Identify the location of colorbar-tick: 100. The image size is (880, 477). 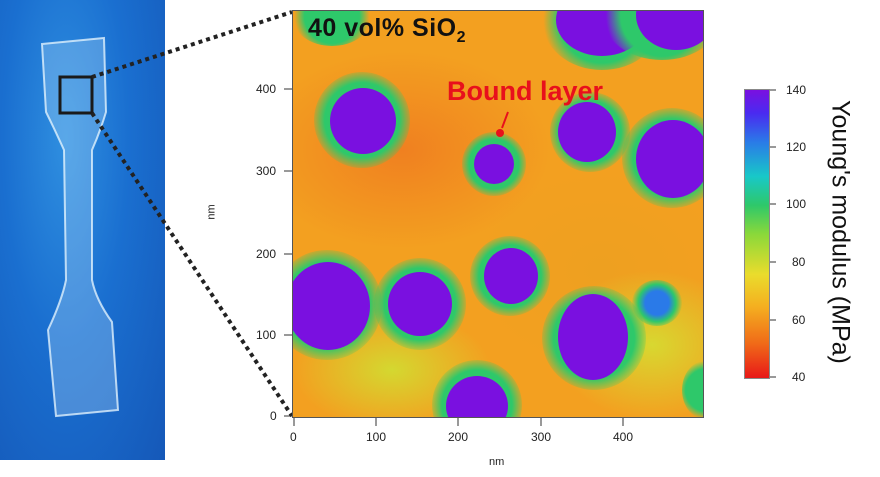
(796, 204).